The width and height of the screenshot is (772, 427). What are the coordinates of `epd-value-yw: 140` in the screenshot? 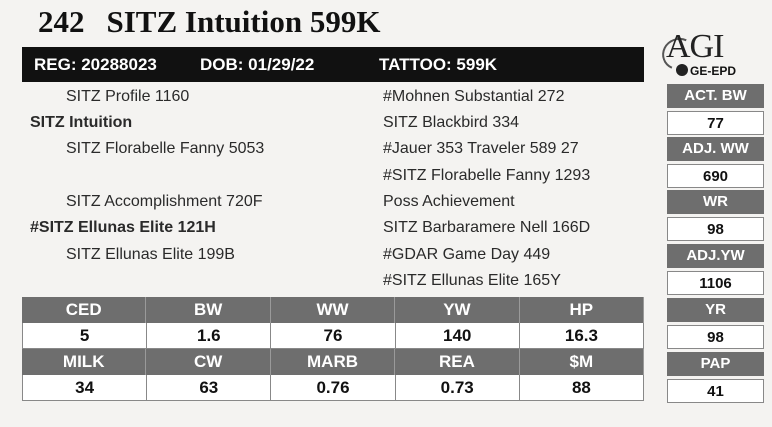 It's located at (457, 336).